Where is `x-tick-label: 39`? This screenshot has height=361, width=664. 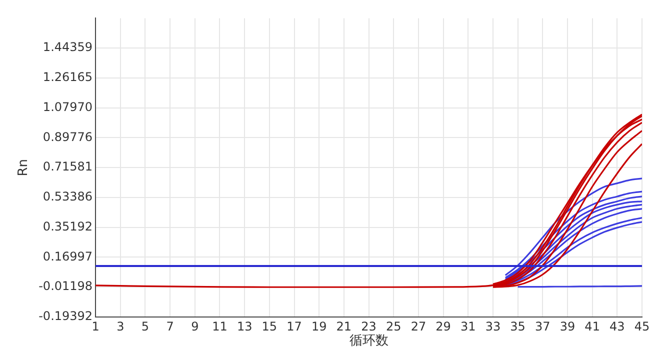 x-tick-label: 39 is located at coordinates (568, 326).